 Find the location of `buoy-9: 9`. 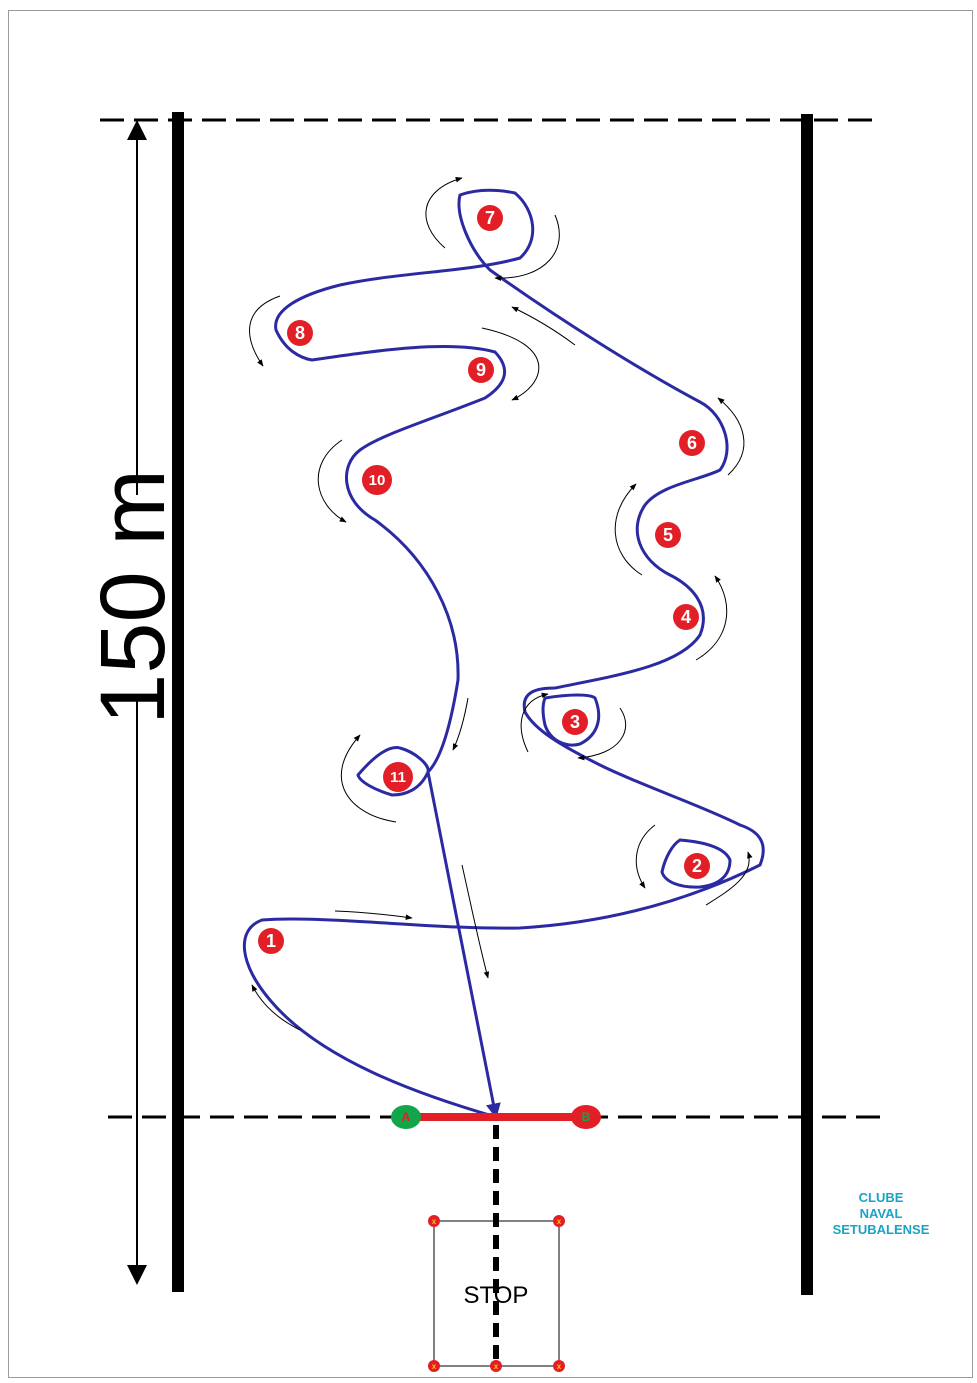

buoy-9: 9 is located at coordinates (481, 370).